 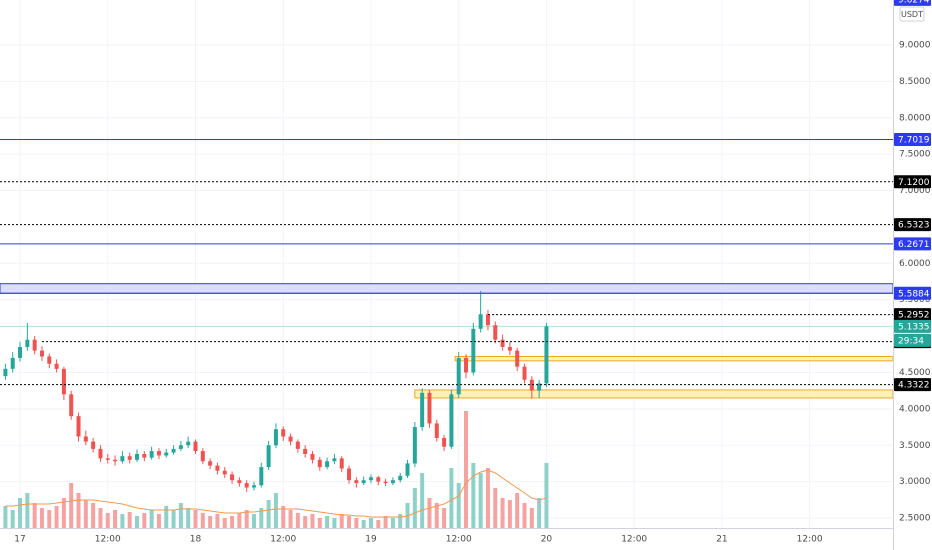 I want to click on last-price-label-box, so click(x=912, y=326).